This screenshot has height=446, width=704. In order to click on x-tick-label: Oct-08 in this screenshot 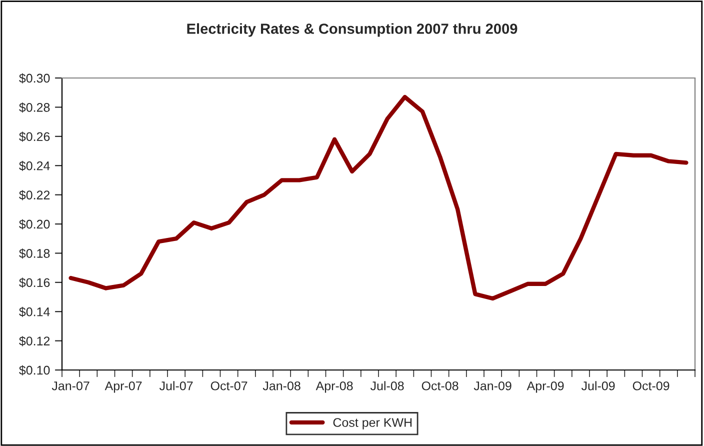, I will do `click(440, 385)`.